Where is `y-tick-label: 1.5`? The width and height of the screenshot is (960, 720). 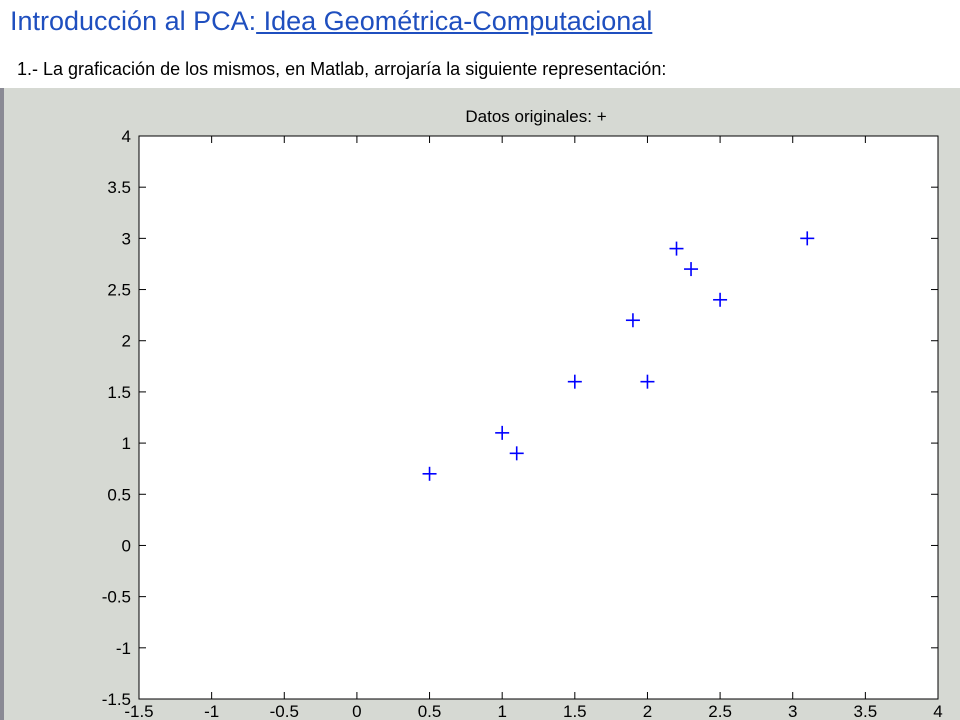 y-tick-label: 1.5 is located at coordinates (119, 392).